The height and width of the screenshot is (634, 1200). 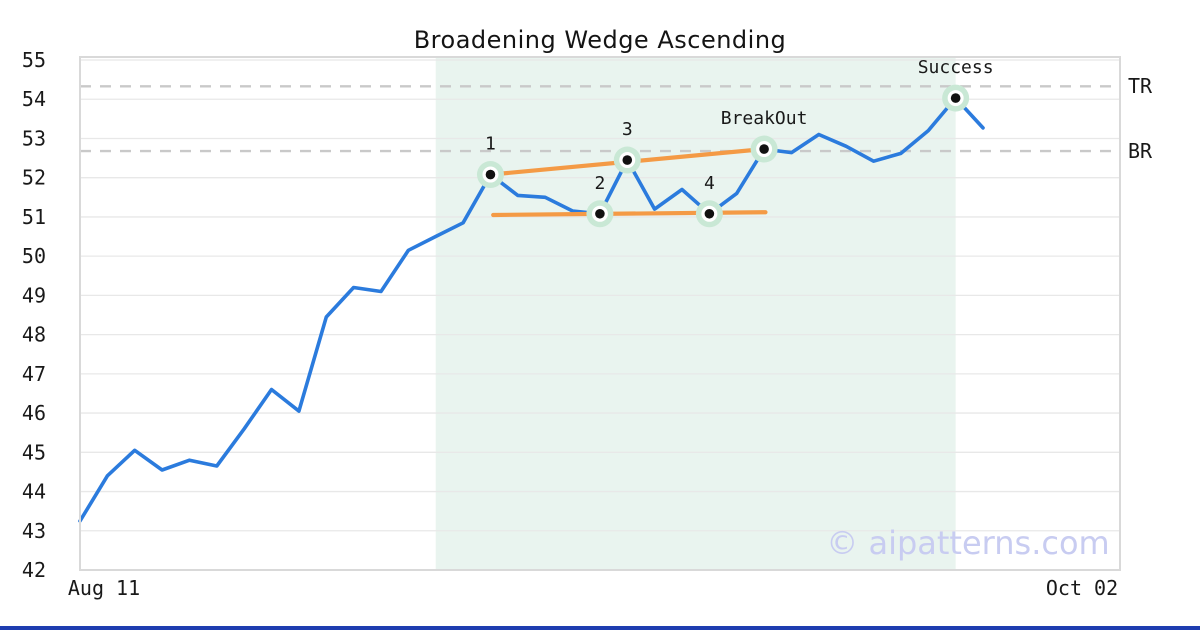 I want to click on point-markers, so click(x=723, y=156).